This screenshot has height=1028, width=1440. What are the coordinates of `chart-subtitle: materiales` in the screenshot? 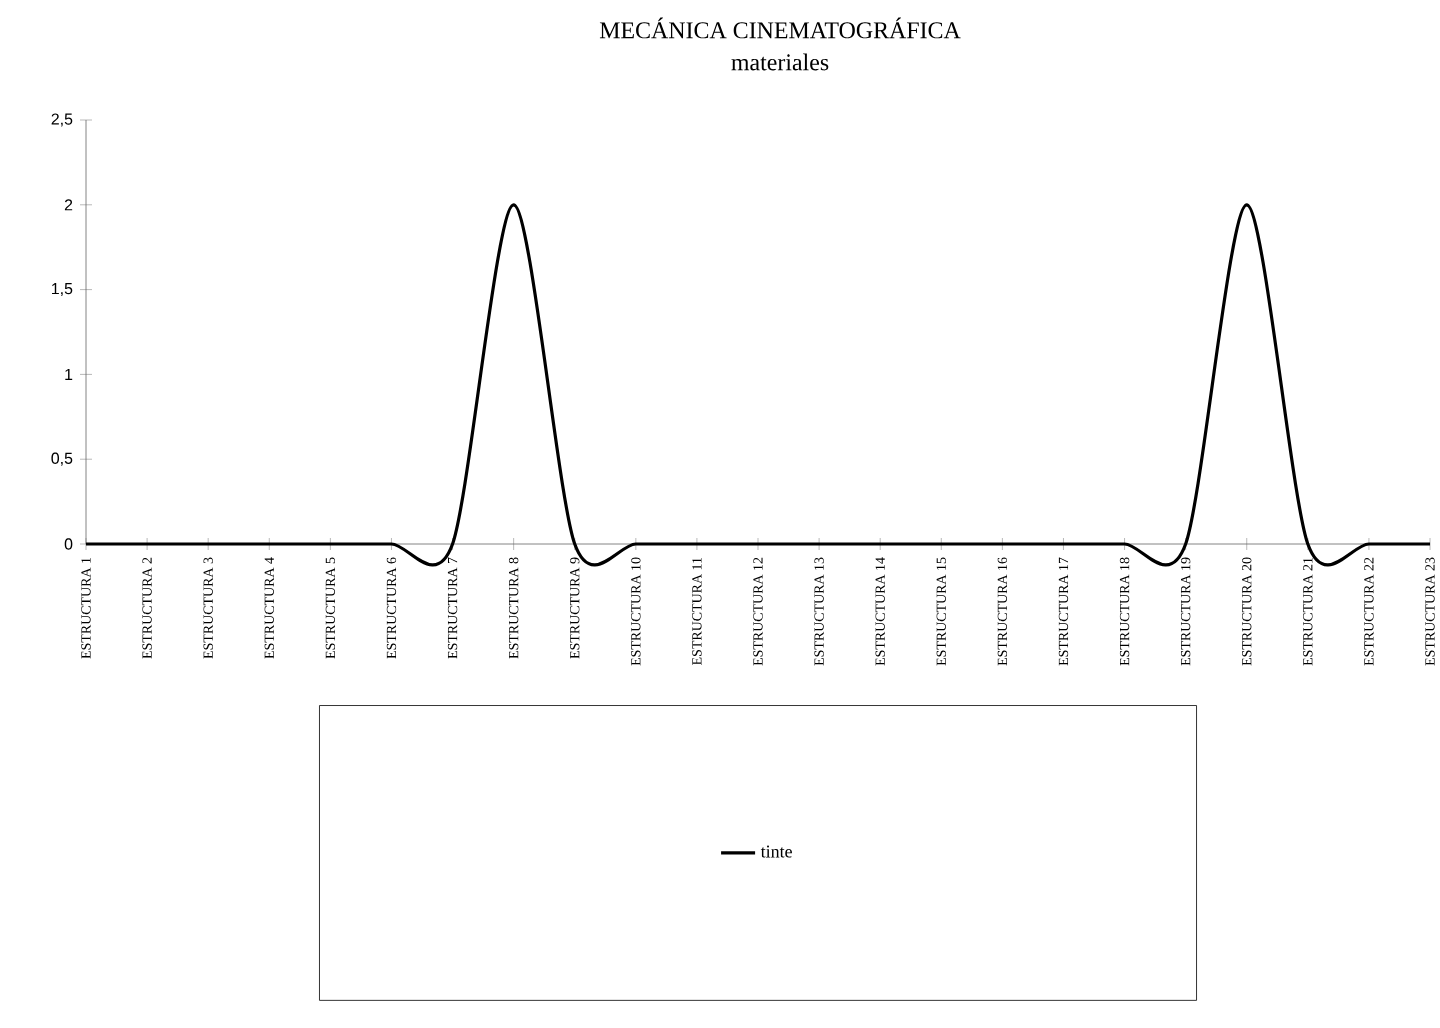 It's located at (780, 62).